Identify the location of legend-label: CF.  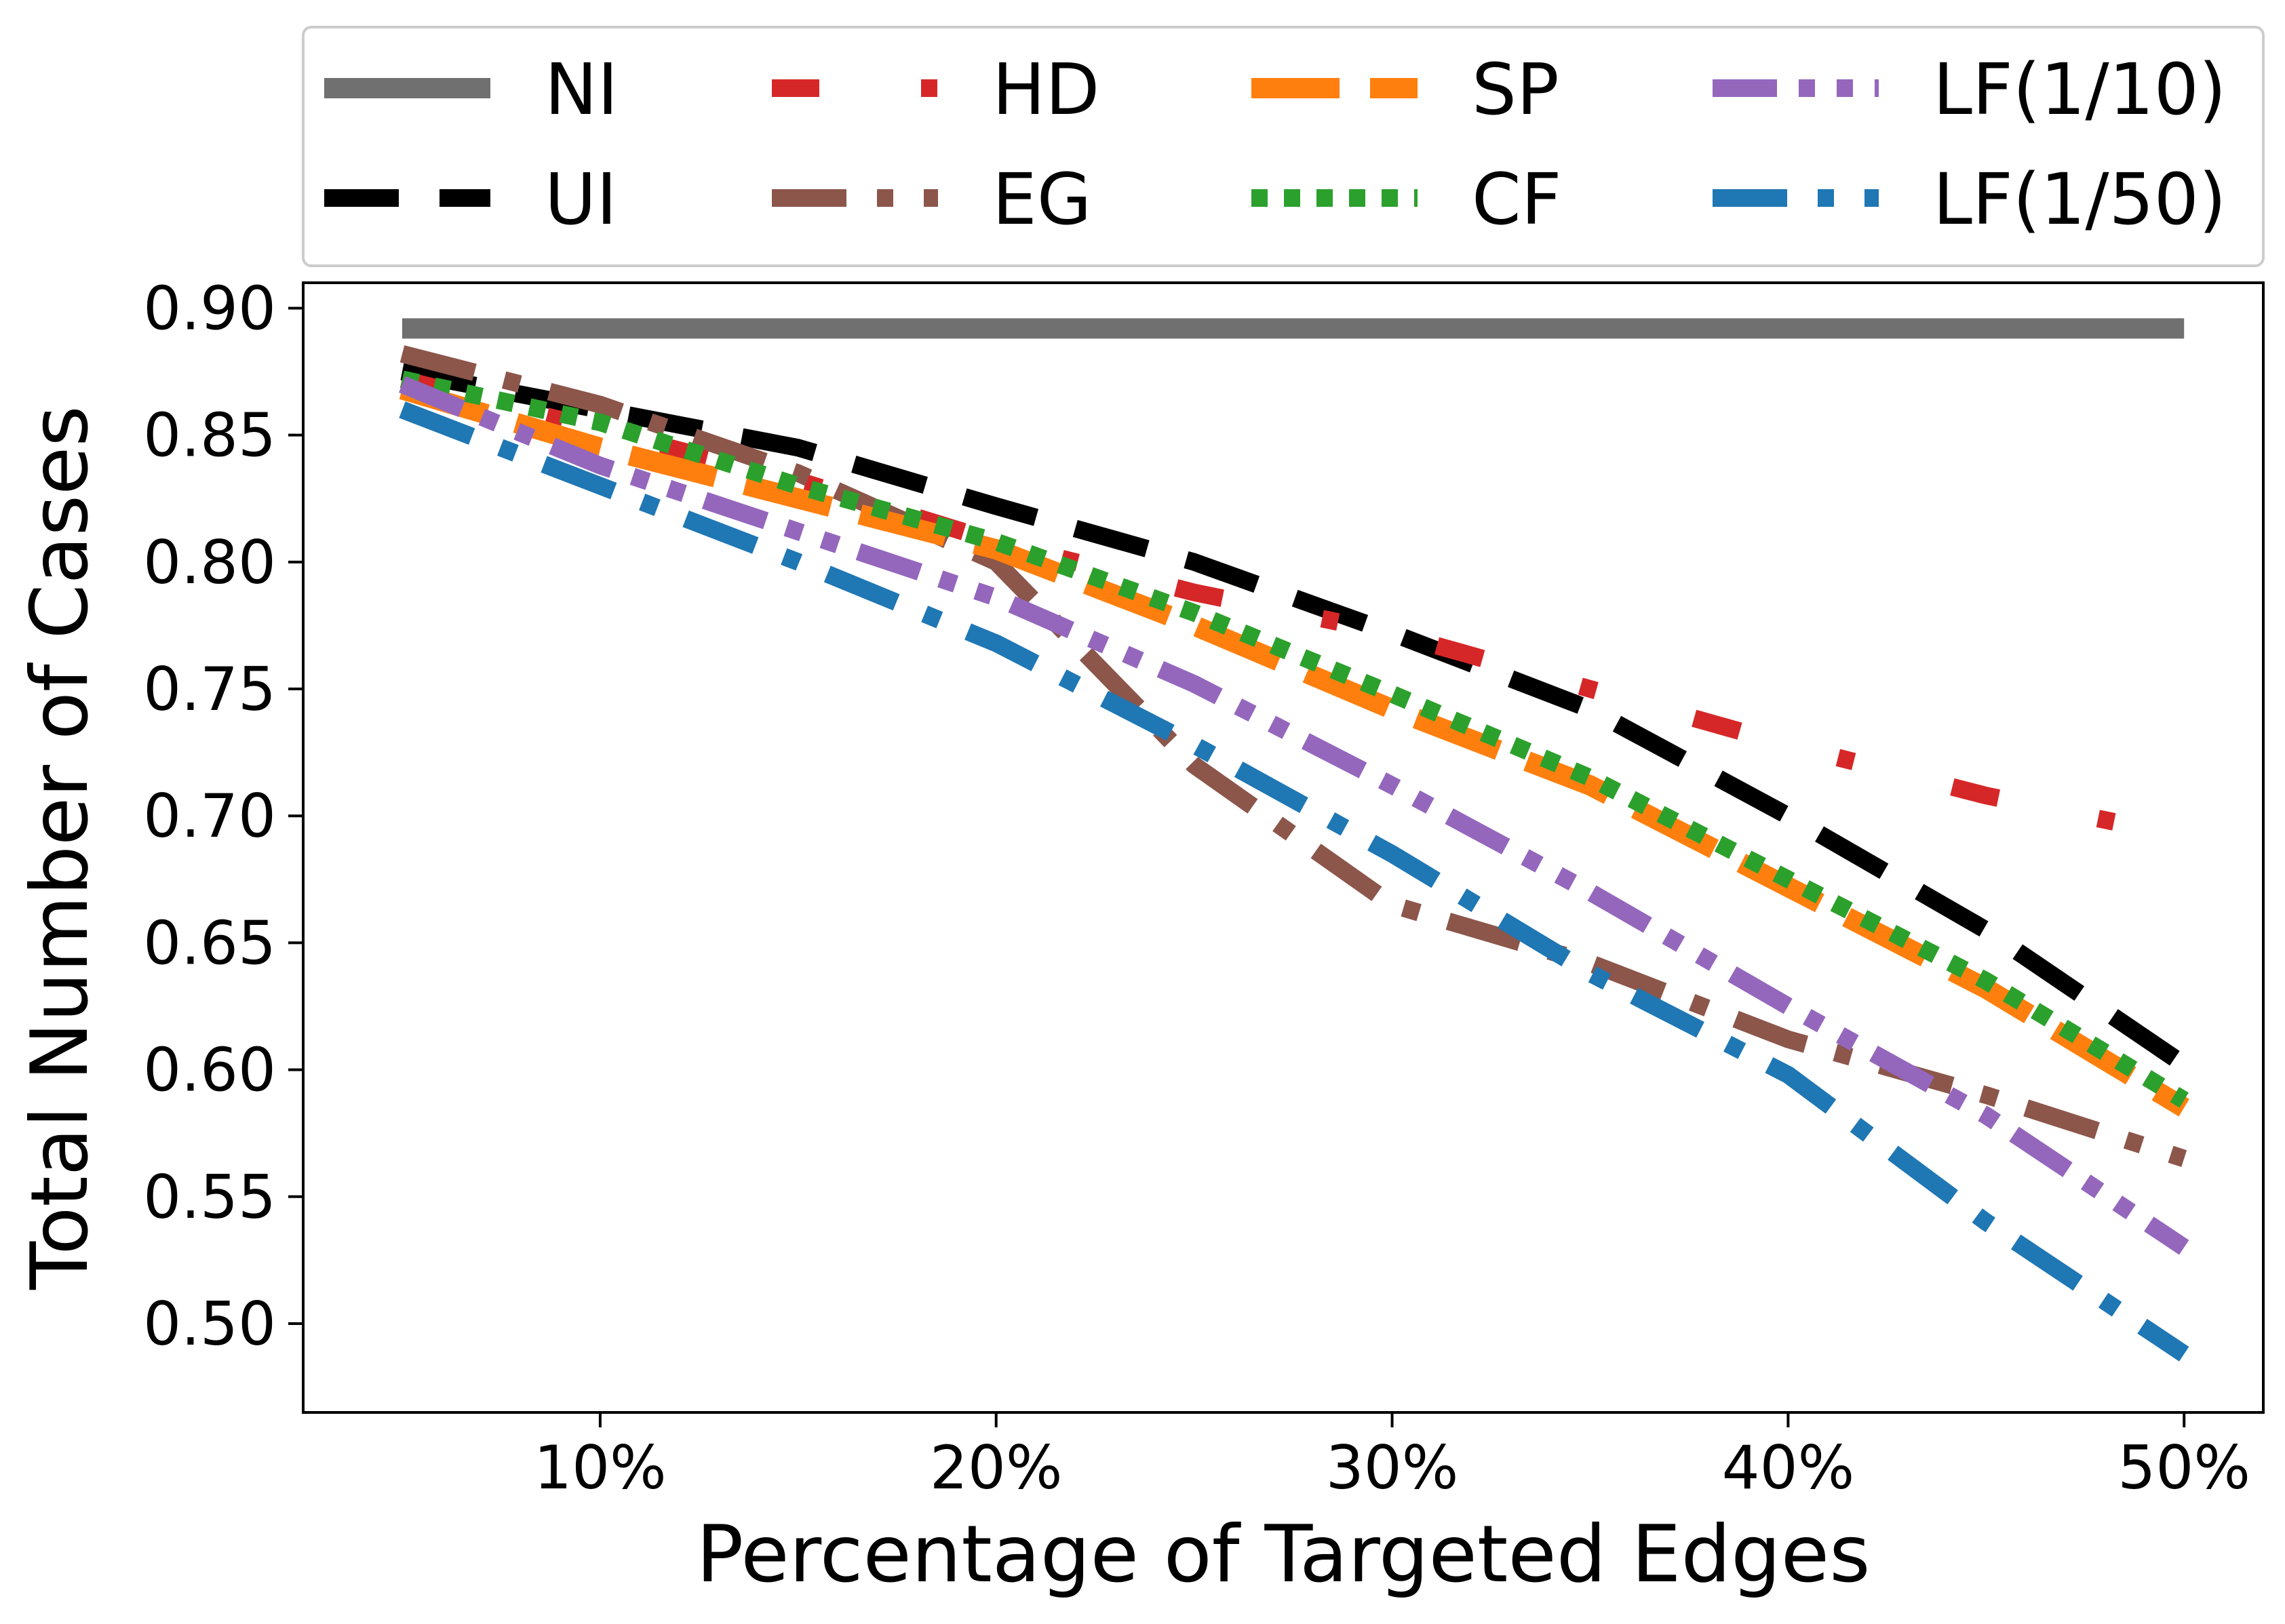
(1516, 199).